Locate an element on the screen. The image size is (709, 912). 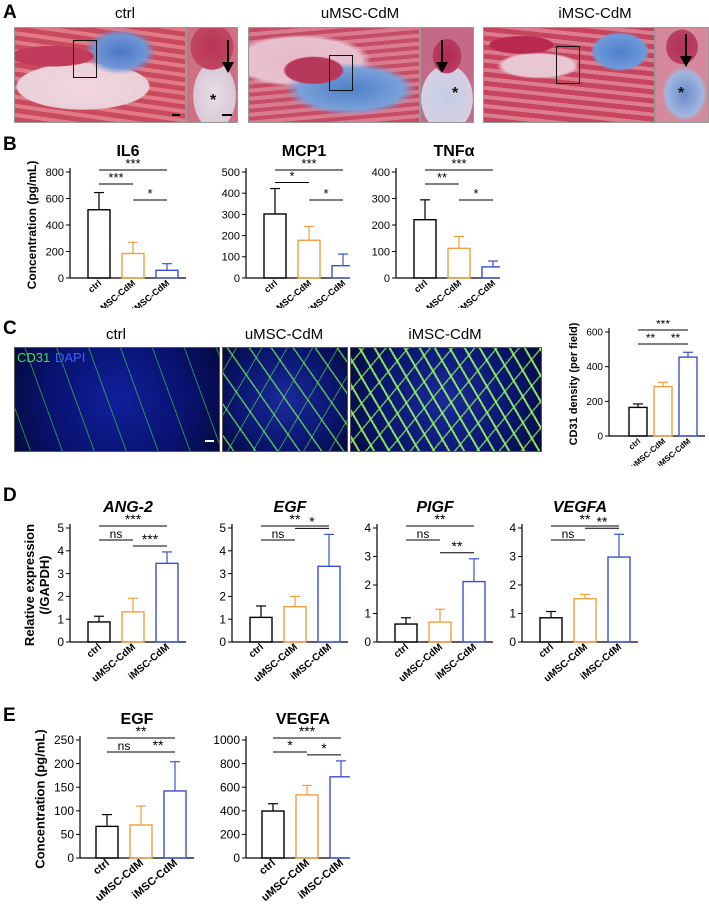
y-tick-label: 500 is located at coordinates (231, 173).